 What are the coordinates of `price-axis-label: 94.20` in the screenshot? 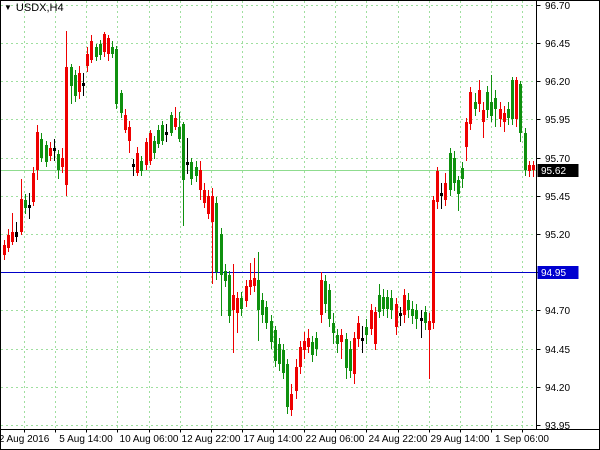 It's located at (557, 388).